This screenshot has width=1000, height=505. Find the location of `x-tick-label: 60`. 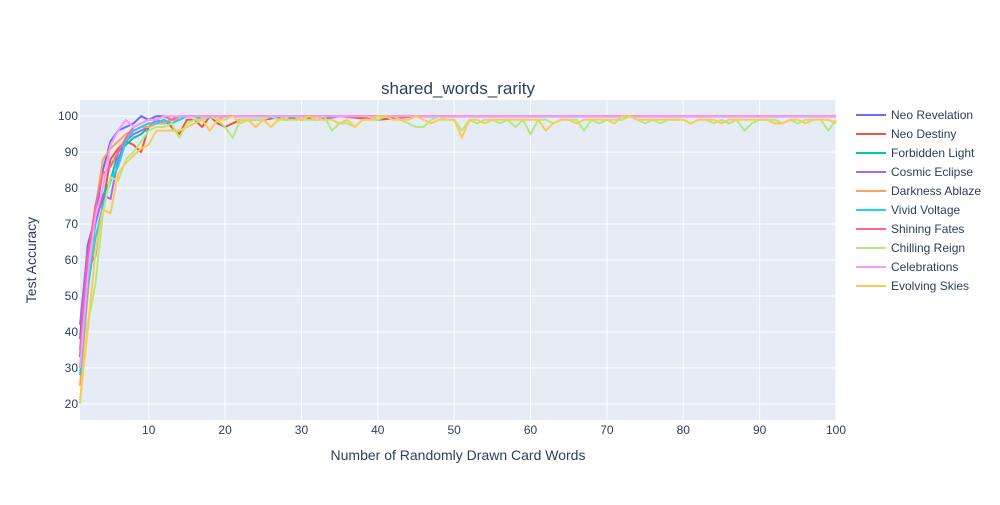

x-tick-label: 60 is located at coordinates (531, 430).